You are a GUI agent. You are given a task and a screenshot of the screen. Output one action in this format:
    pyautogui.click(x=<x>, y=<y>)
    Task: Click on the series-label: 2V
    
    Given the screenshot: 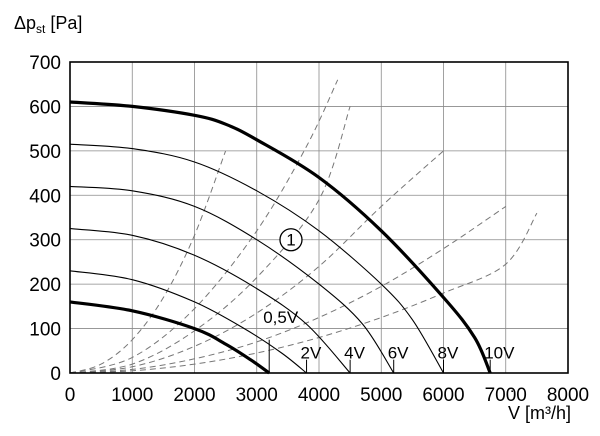 What is the action you would take?
    pyautogui.click(x=311, y=353)
    